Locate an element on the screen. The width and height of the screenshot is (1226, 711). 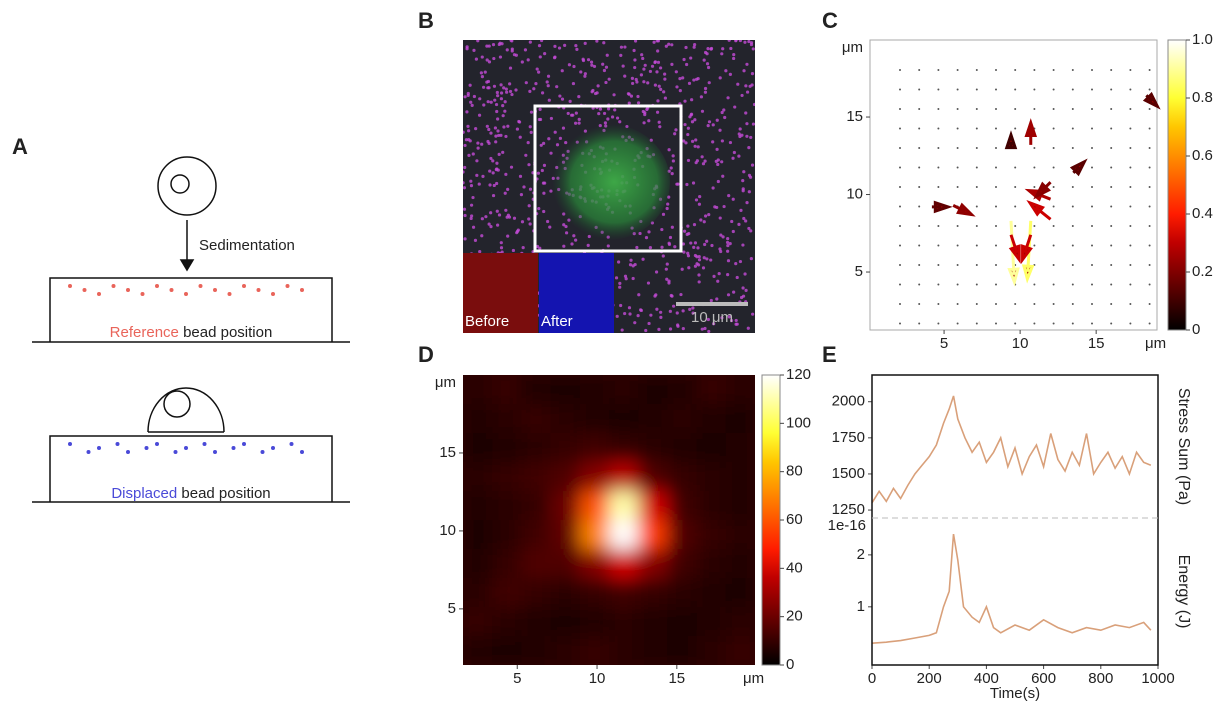
caption-rest: bead position is located at coordinates (225, 493).